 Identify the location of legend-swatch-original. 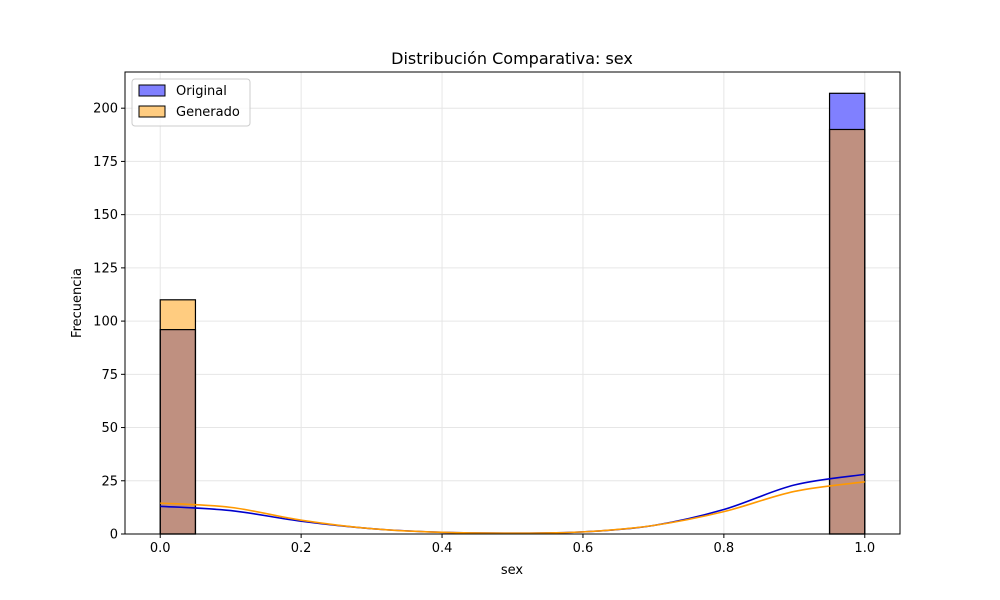
(152, 90).